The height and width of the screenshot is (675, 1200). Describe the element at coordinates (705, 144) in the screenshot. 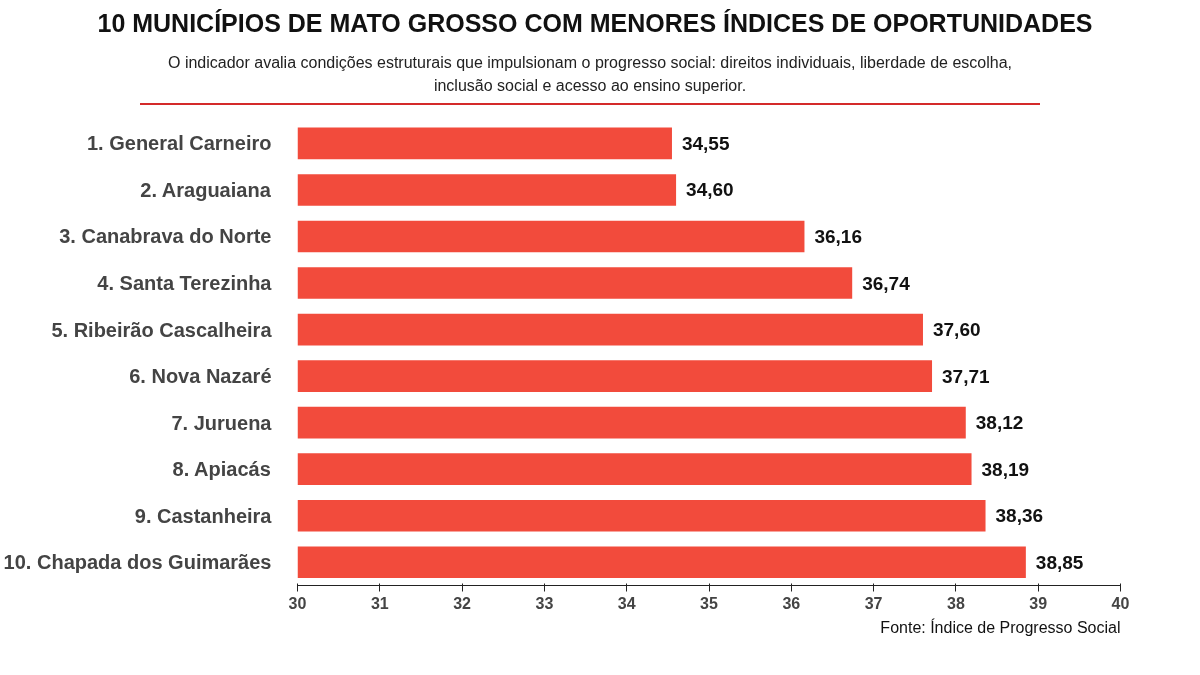

I see `data-label: 34,55` at that location.